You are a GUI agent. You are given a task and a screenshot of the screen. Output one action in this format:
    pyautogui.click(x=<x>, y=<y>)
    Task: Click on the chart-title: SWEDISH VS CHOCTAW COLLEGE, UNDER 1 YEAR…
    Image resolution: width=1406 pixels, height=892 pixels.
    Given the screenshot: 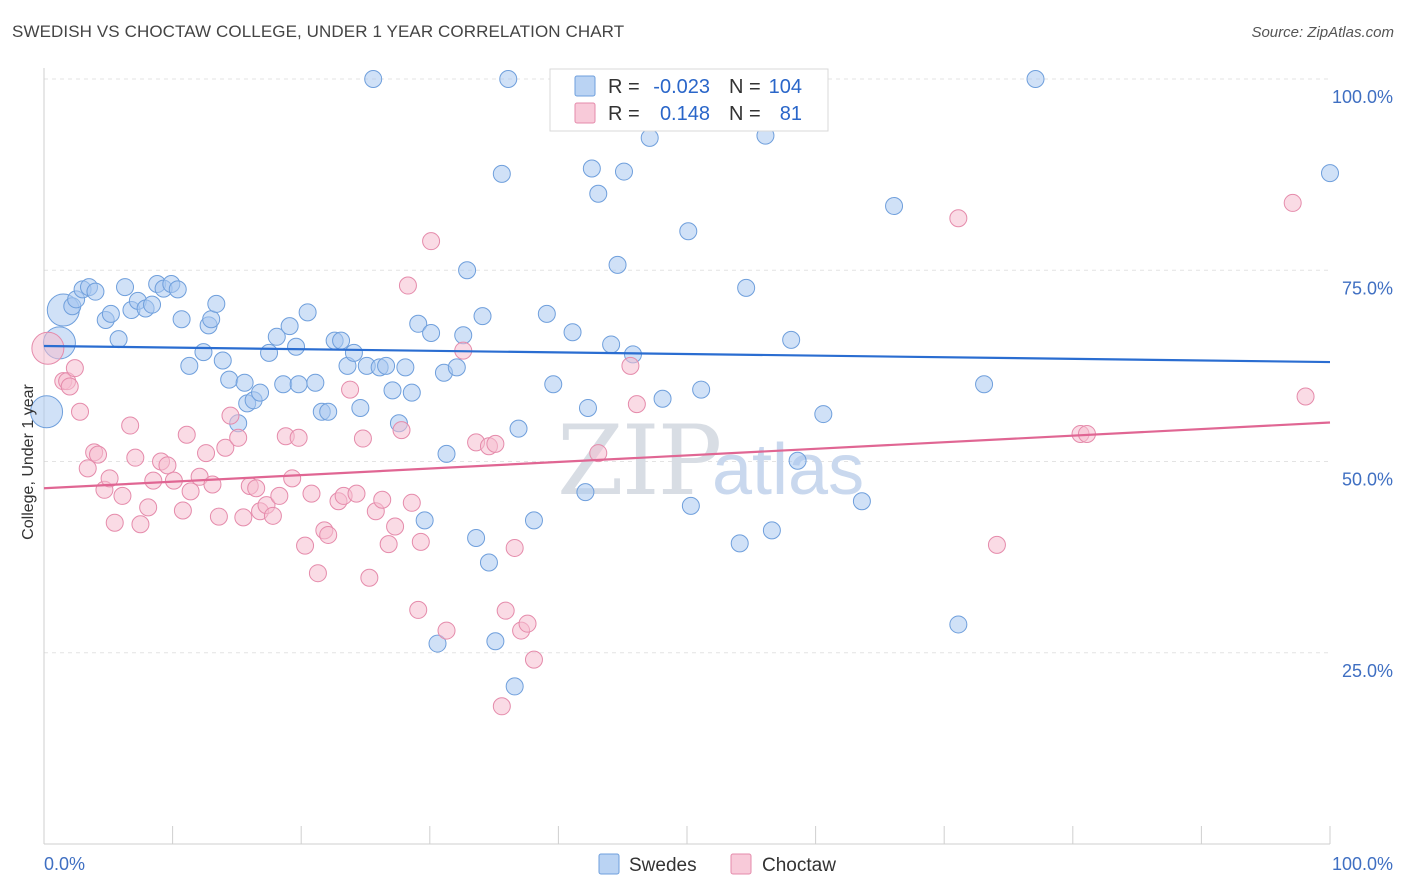 What is the action you would take?
    pyautogui.click(x=318, y=31)
    